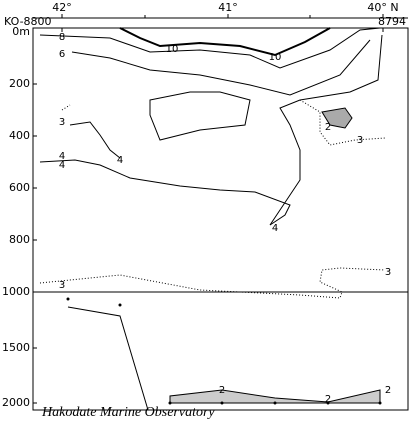  I want to click on lat-label: 40° N, so click(382, 7).